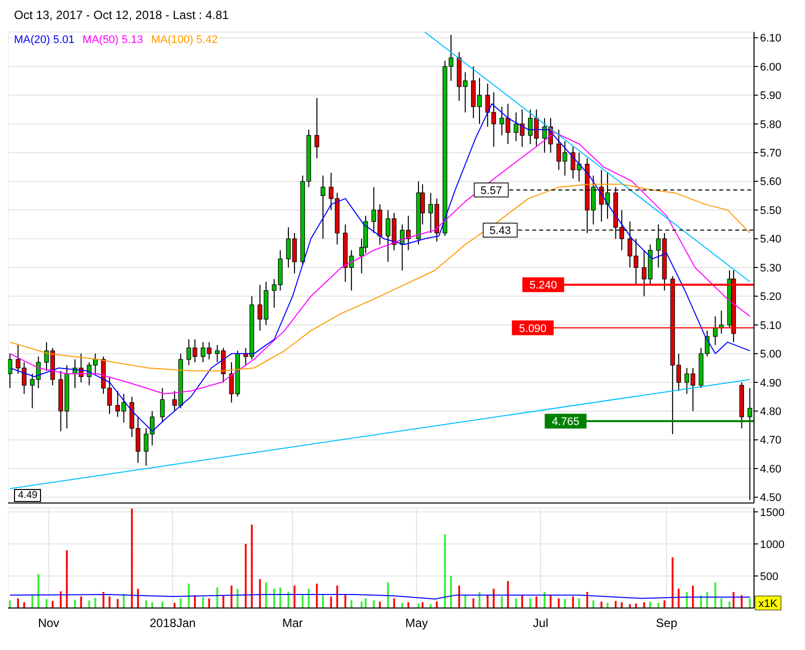  I want to click on ref-line-label: 5.240, so click(543, 286).